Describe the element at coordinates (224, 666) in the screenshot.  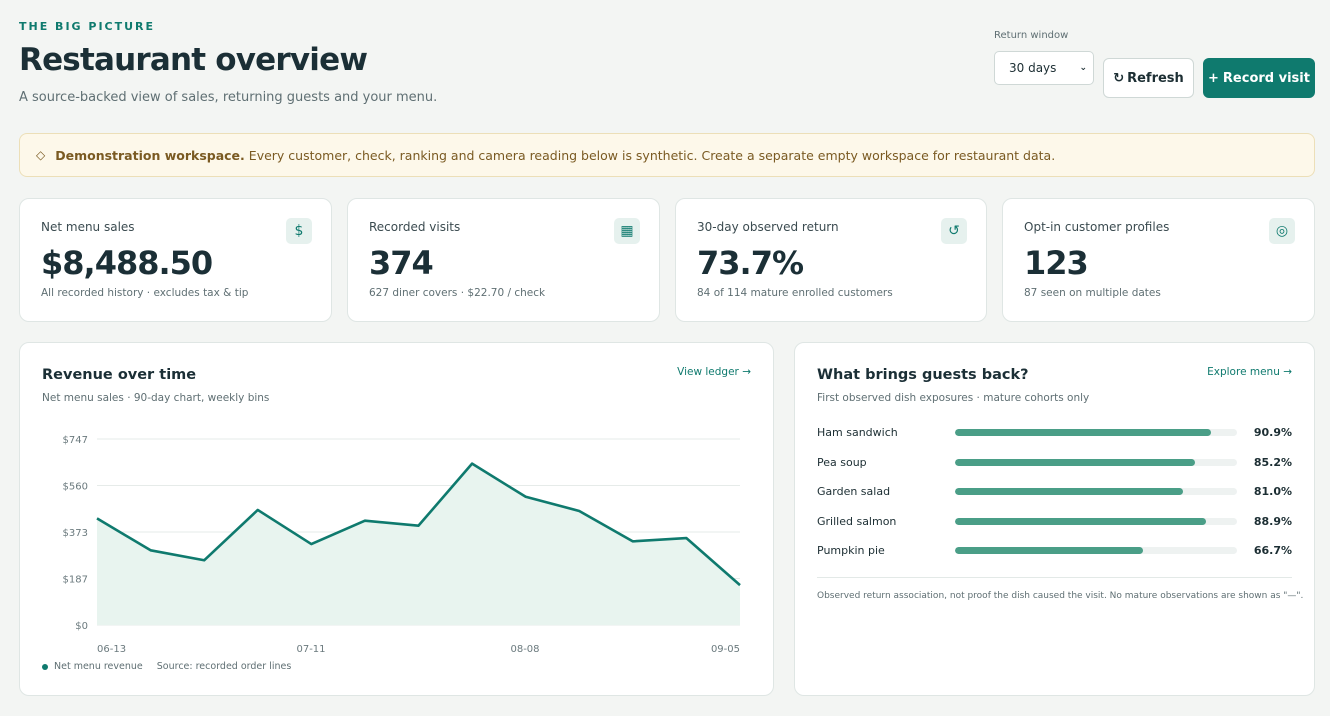
I see `chart-source: Source: recorded order lines` at that location.